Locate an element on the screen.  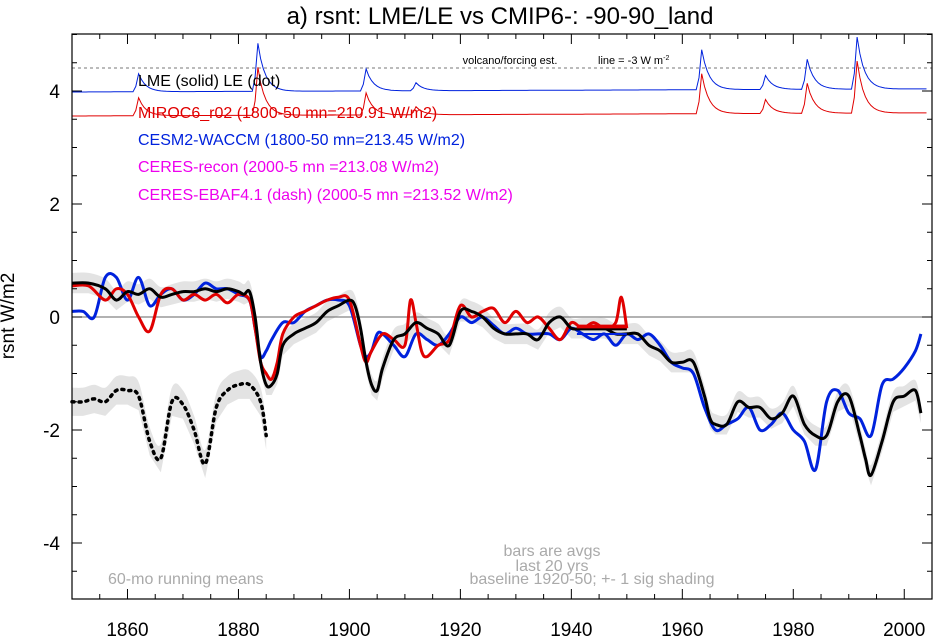
legend-entry: LME (solid) LE (dot) is located at coordinates (209, 81).